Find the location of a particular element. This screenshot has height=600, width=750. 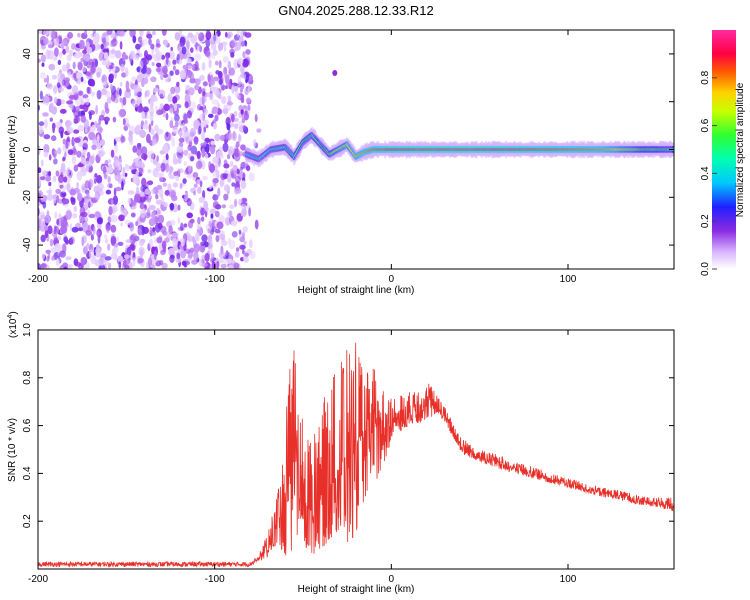

snr-xtick-label: -200 is located at coordinates (38, 579).